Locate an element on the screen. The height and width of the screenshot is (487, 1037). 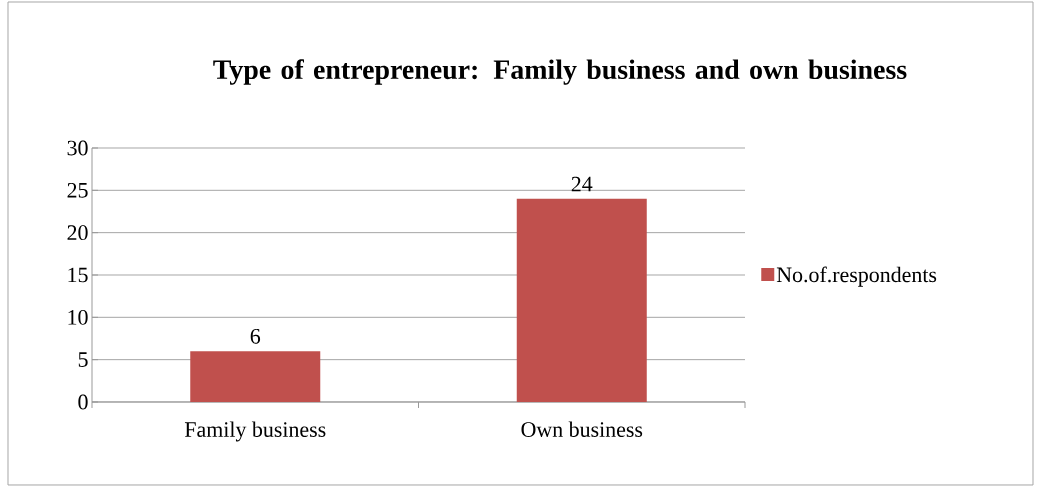
chart-title: Type of entrepreneur: Family business and own business is located at coordinates (560, 72).